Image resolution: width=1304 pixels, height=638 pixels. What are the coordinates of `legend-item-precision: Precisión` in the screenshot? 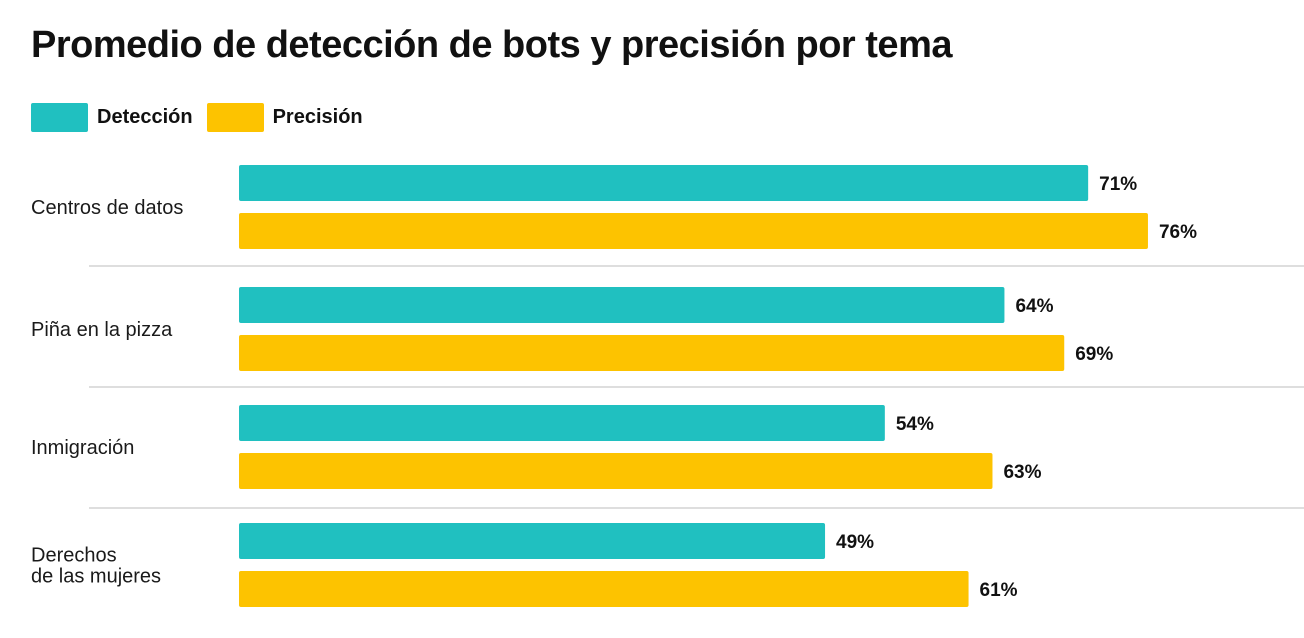 It's located at (284, 117).